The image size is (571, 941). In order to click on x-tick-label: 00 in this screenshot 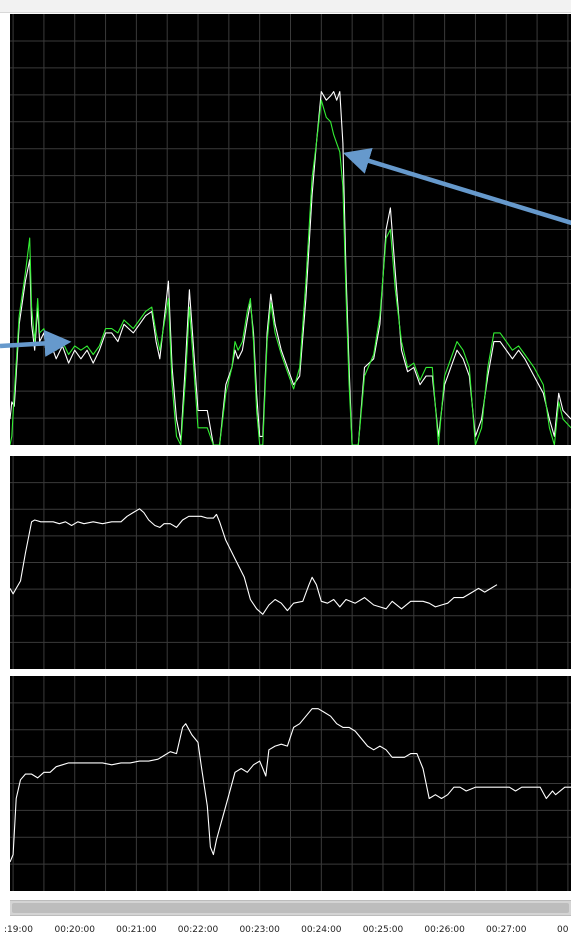, I will do `click(563, 930)`.